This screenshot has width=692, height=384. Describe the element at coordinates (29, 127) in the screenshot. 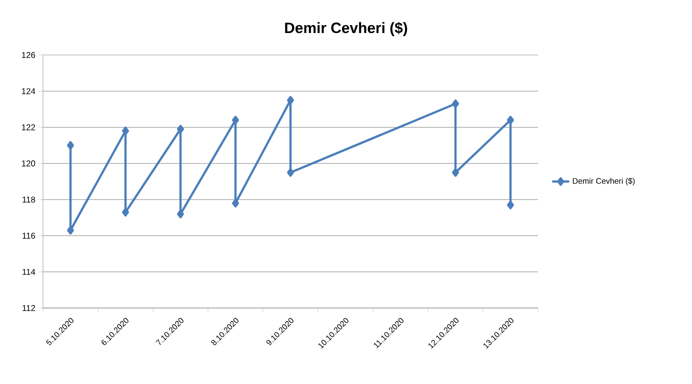

I see `y-tick-label: 122` at that location.